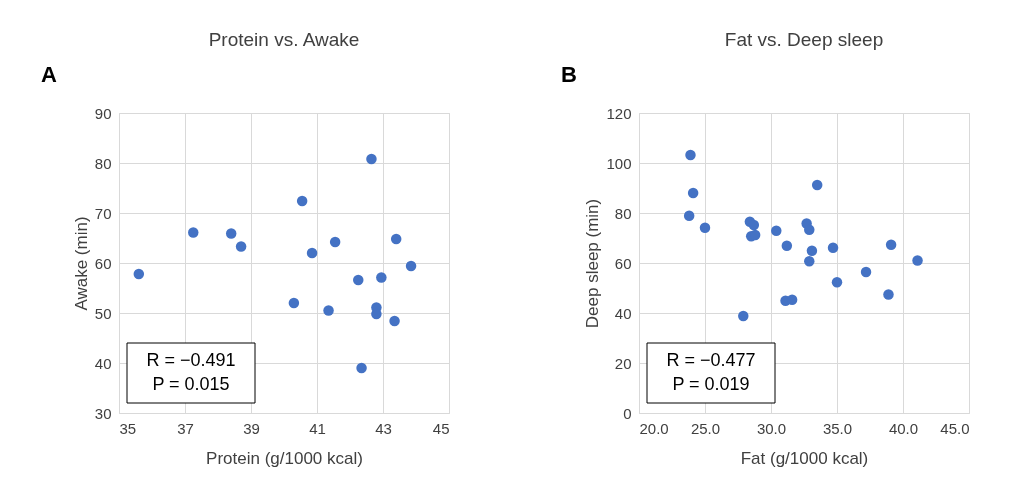  Describe the element at coordinates (593, 263) in the screenshot. I see `y-axis-title: Deep sleep (min)` at that location.